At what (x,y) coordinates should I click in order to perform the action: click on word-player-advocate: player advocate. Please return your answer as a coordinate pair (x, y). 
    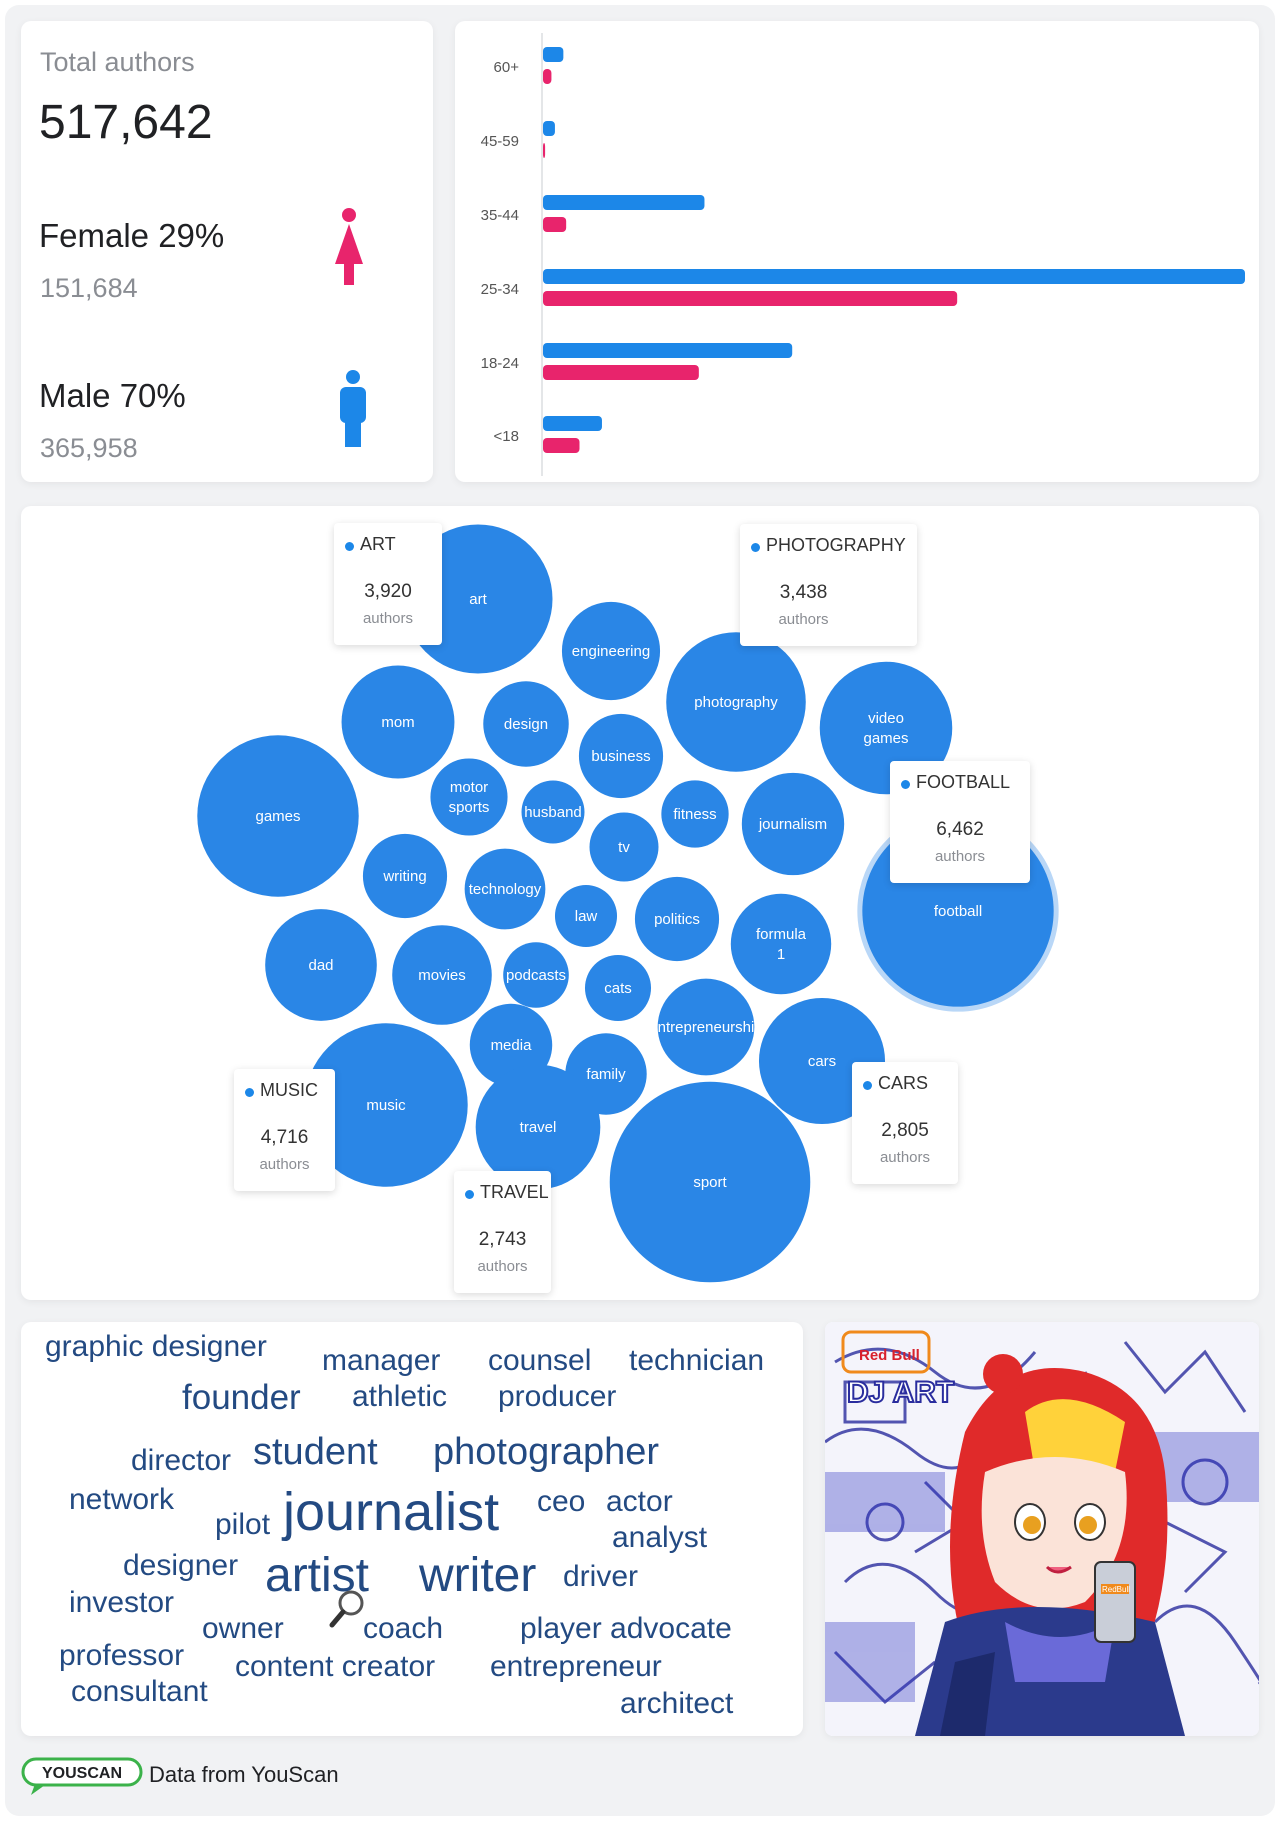
    Looking at the image, I should click on (626, 1628).